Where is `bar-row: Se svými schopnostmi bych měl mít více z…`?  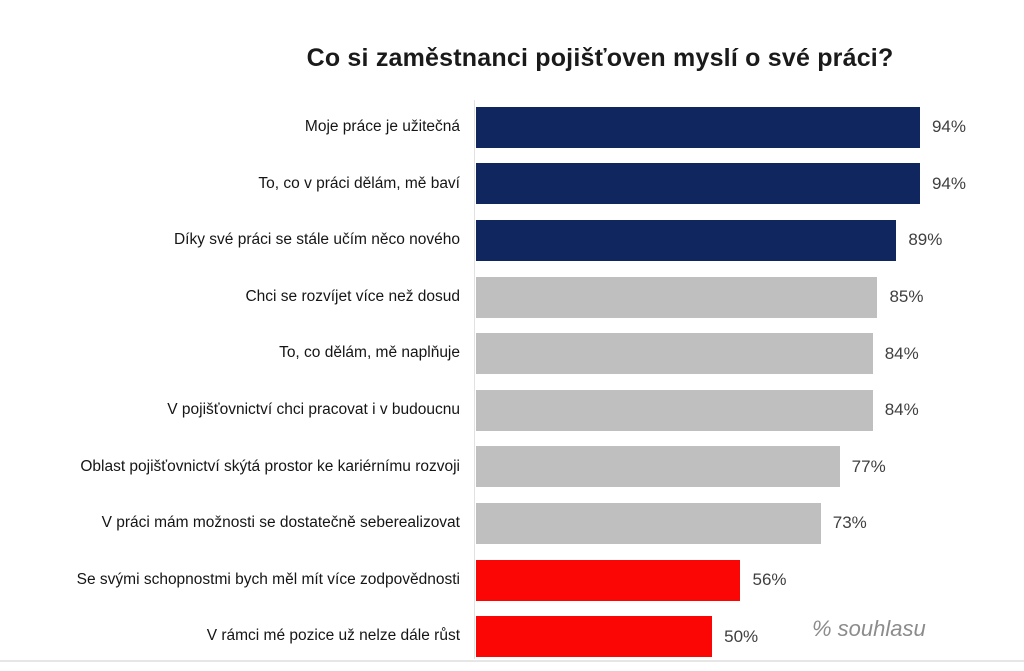
bar-row: Se svými schopnostmi bych měl mít více z… is located at coordinates (512, 580).